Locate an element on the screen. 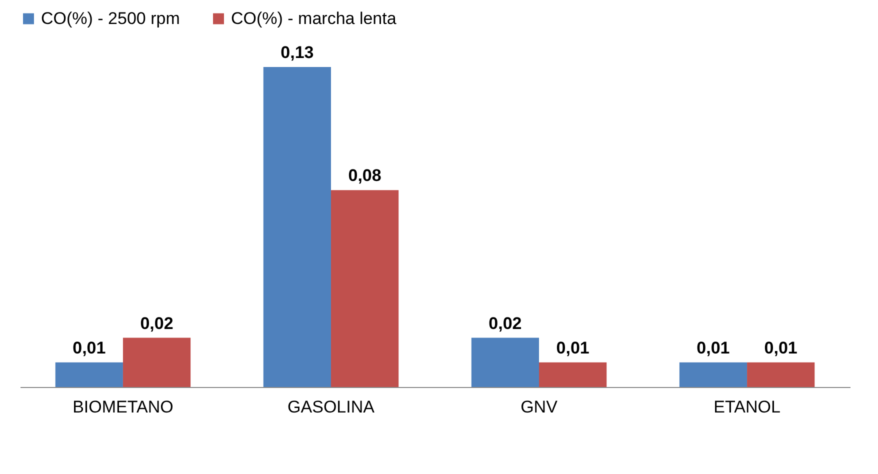 This screenshot has width=878, height=474. x-tick-label: ETANOL is located at coordinates (747, 407).